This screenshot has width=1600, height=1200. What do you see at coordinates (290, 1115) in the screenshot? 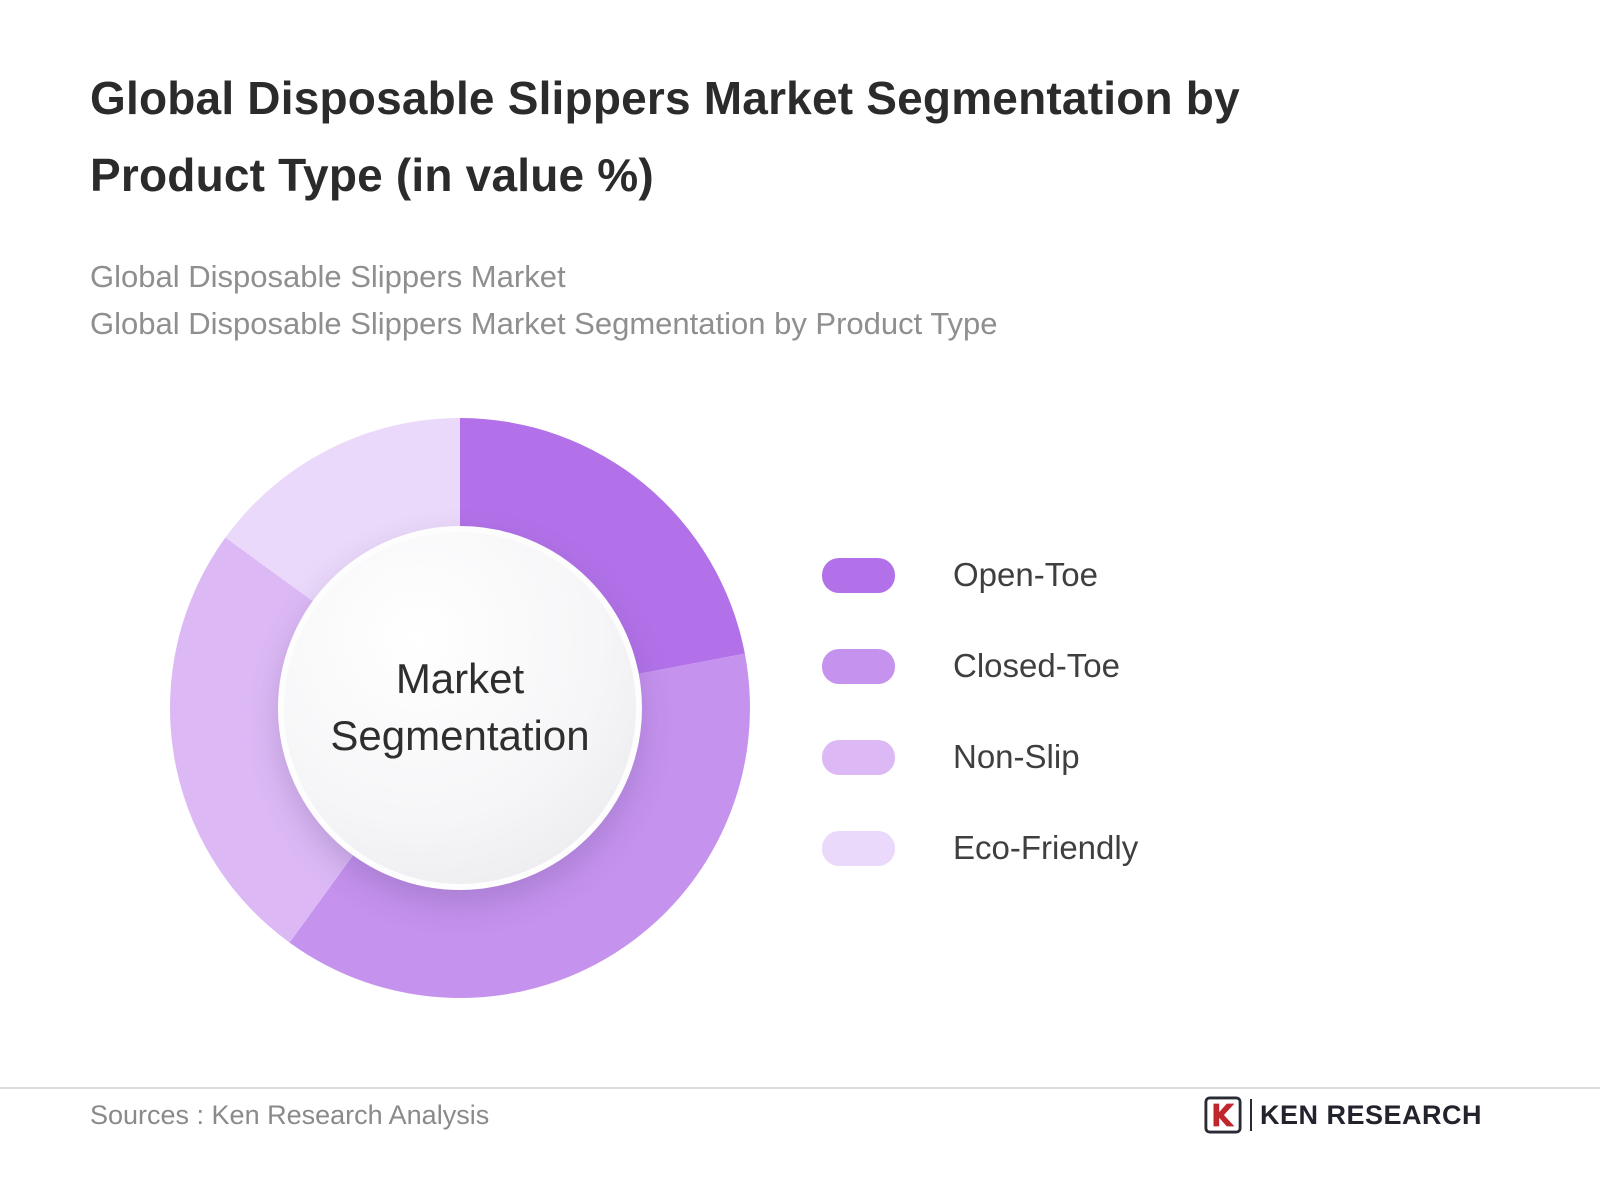
I see `sources-note: Sources : Ken Research Analysis` at bounding box center [290, 1115].